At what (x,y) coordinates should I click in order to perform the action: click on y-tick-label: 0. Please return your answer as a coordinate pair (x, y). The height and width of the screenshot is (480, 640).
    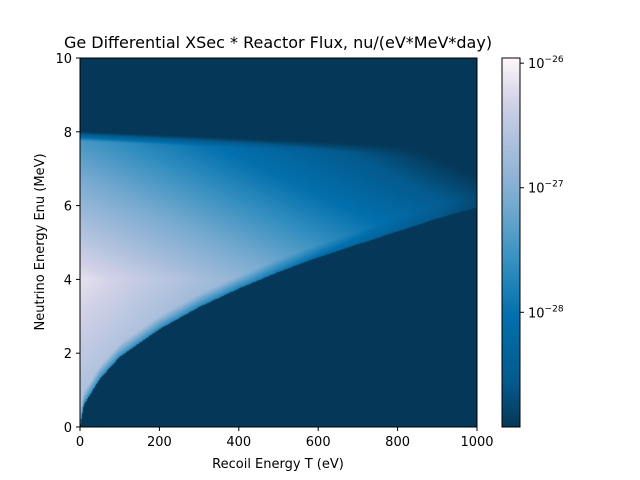
    Looking at the image, I should click on (68, 428).